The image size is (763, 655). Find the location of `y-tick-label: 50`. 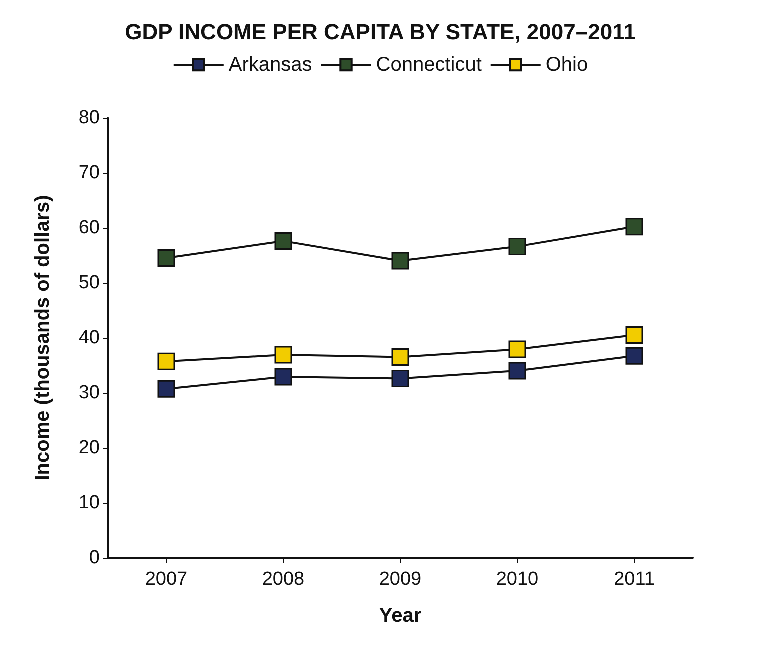

y-tick-label: 50 is located at coordinates (89, 283).